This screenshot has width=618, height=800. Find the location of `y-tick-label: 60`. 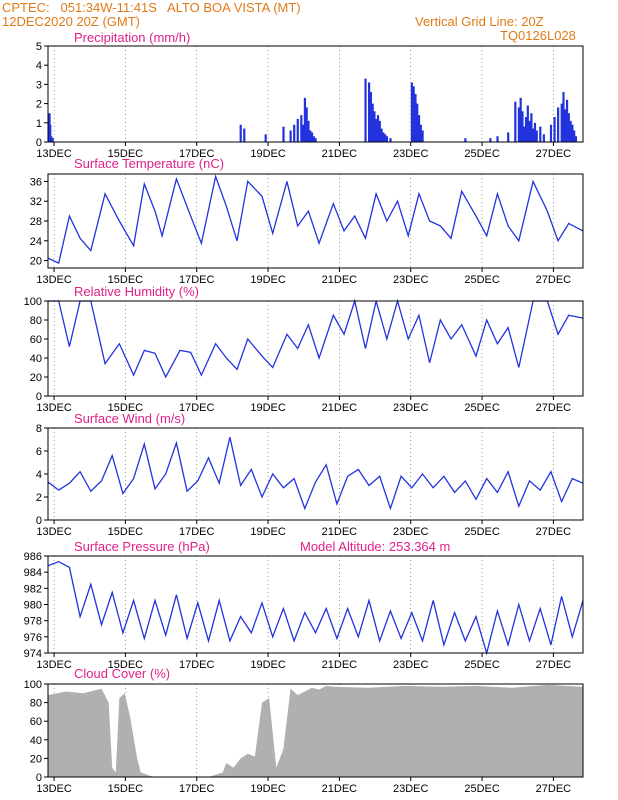

y-tick-label: 60 is located at coordinates (36, 340).